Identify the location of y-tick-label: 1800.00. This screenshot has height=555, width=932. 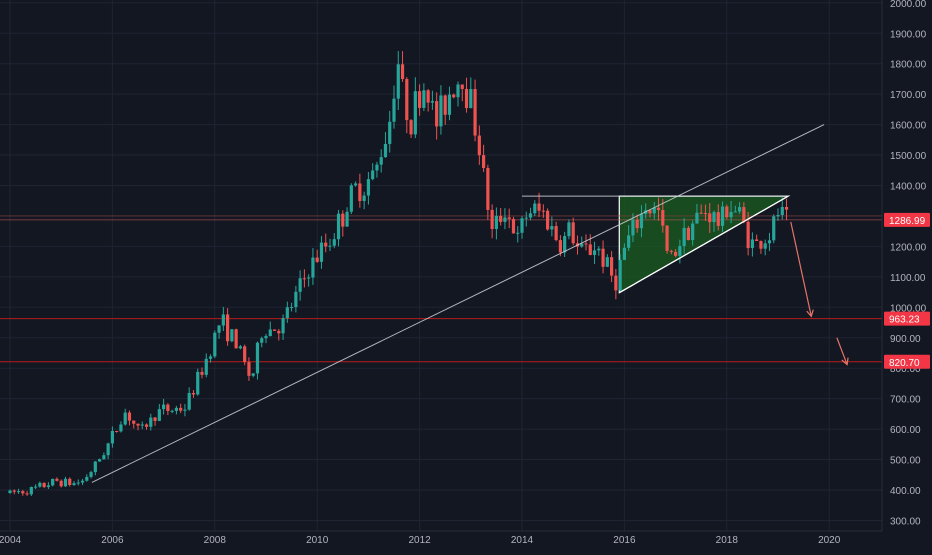
(908, 65).